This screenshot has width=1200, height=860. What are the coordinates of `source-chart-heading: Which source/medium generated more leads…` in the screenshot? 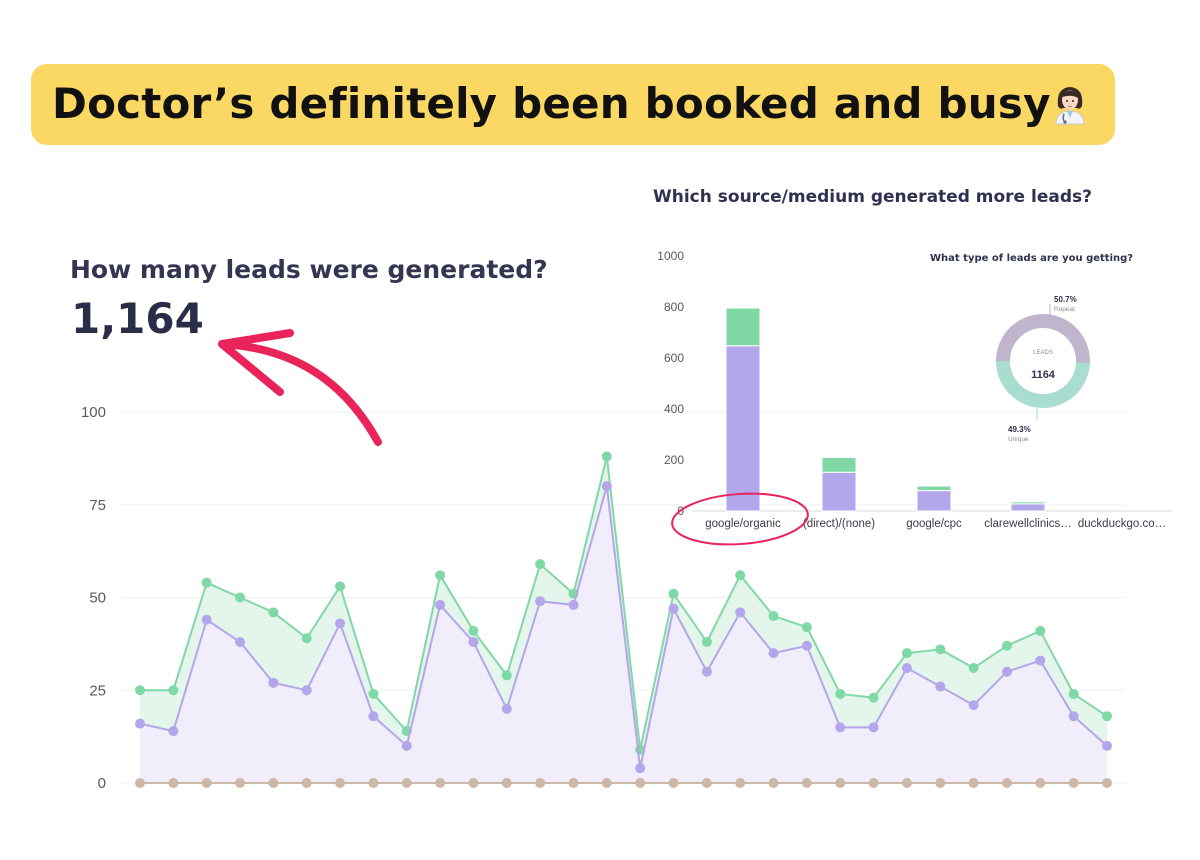 It's located at (872, 197).